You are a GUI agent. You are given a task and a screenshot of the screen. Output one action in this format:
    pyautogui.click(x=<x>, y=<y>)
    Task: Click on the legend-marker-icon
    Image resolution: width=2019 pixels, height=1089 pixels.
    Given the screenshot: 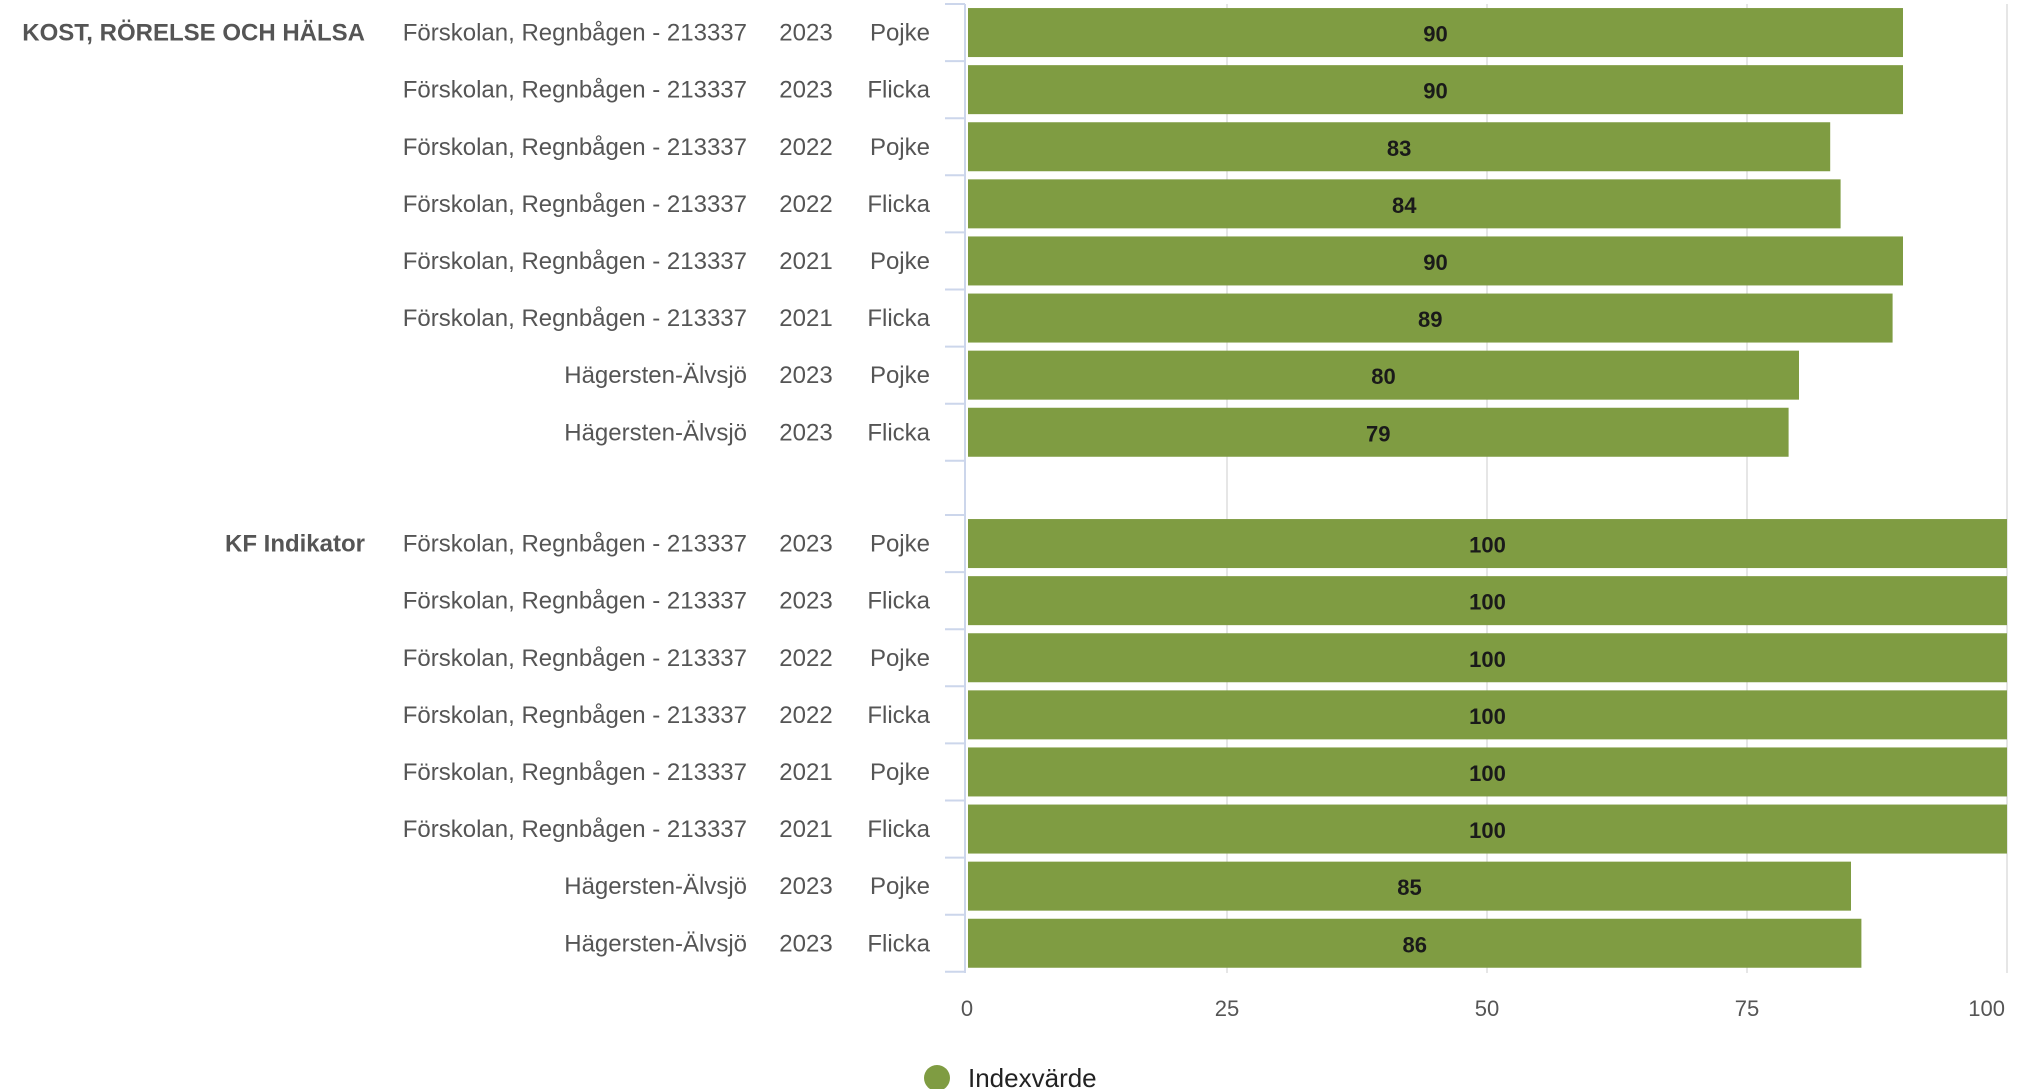 What is the action you would take?
    pyautogui.click(x=937, y=1077)
    